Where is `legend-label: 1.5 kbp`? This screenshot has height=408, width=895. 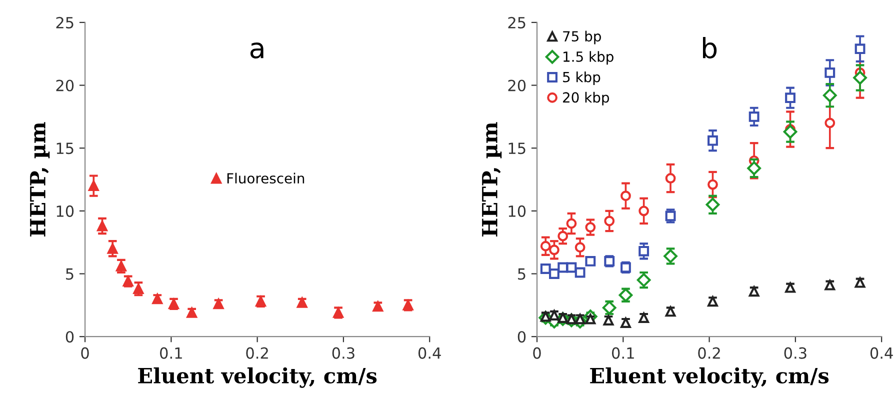 legend-label: 1.5 kbp is located at coordinates (589, 58).